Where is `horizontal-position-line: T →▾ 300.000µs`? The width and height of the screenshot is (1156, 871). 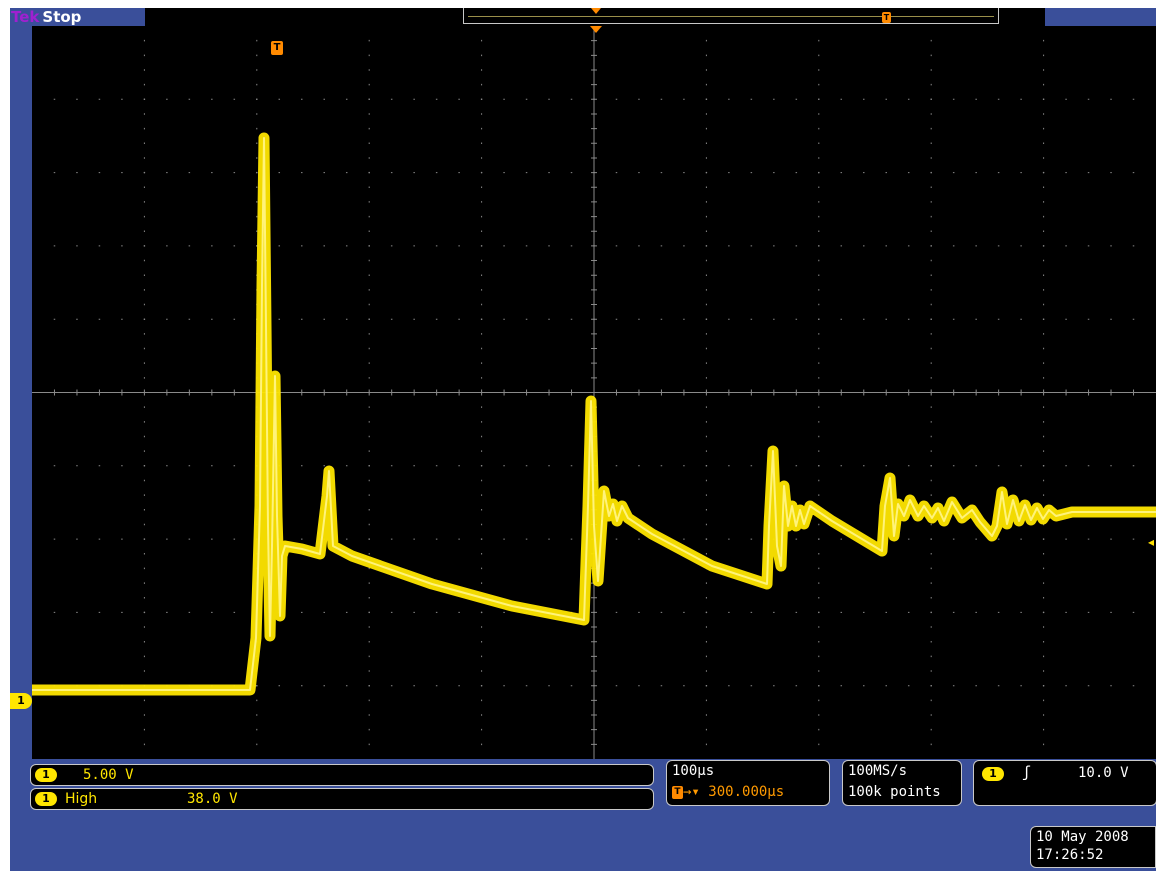 horizontal-position-line: T →▾ 300.000µs is located at coordinates (728, 792).